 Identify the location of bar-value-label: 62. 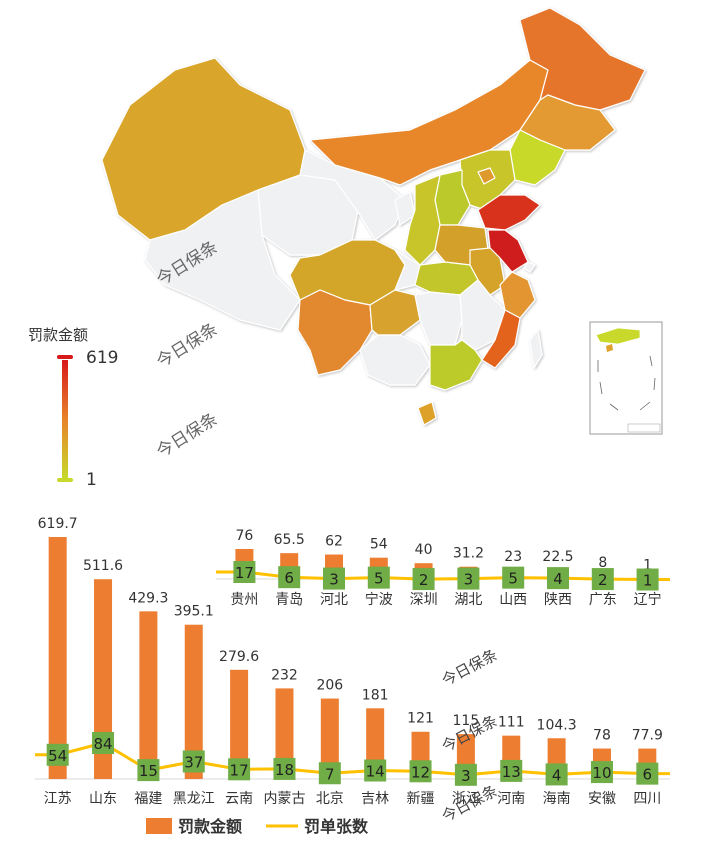
(334, 542).